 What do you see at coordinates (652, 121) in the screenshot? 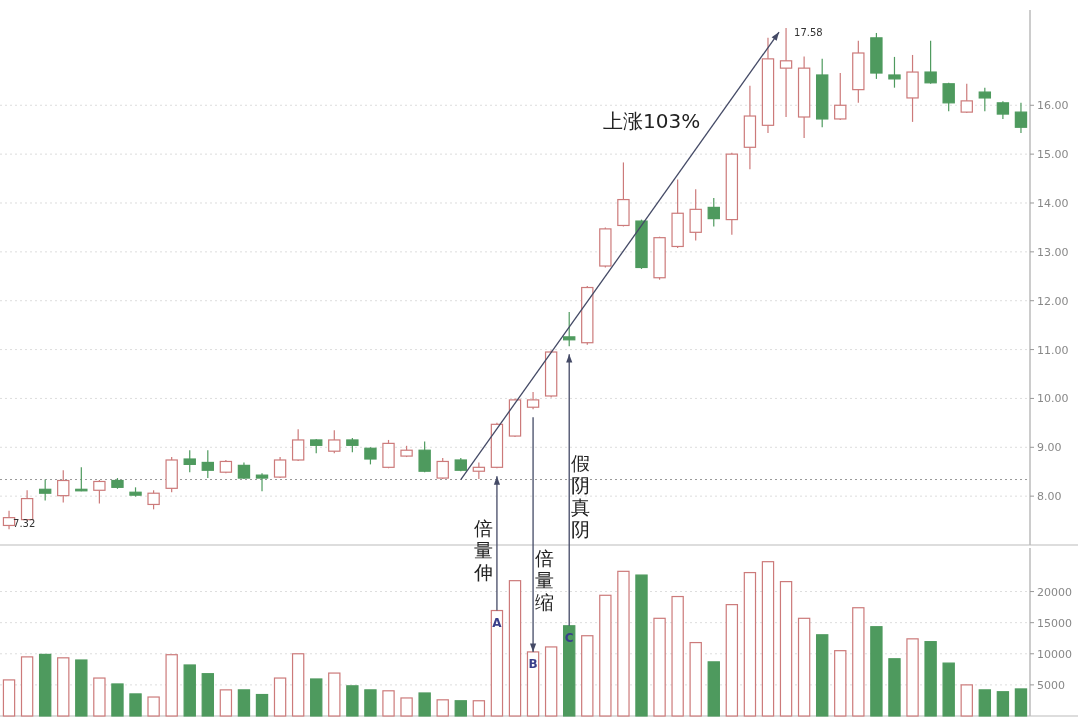
I see `annotation: 上涨103%` at bounding box center [652, 121].